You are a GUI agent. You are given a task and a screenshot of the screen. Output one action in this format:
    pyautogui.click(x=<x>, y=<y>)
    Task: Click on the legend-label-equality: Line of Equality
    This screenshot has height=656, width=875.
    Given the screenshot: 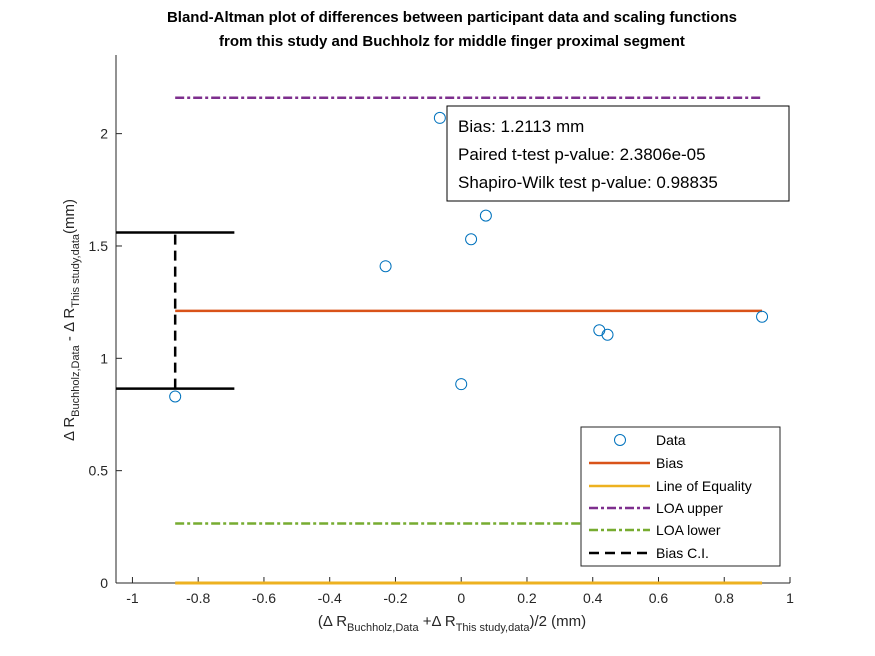 What is the action you would take?
    pyautogui.click(x=704, y=486)
    